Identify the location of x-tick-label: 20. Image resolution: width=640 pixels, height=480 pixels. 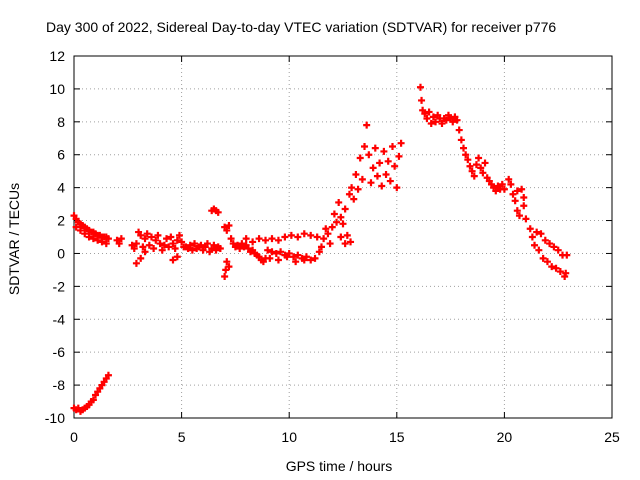
(505, 437).